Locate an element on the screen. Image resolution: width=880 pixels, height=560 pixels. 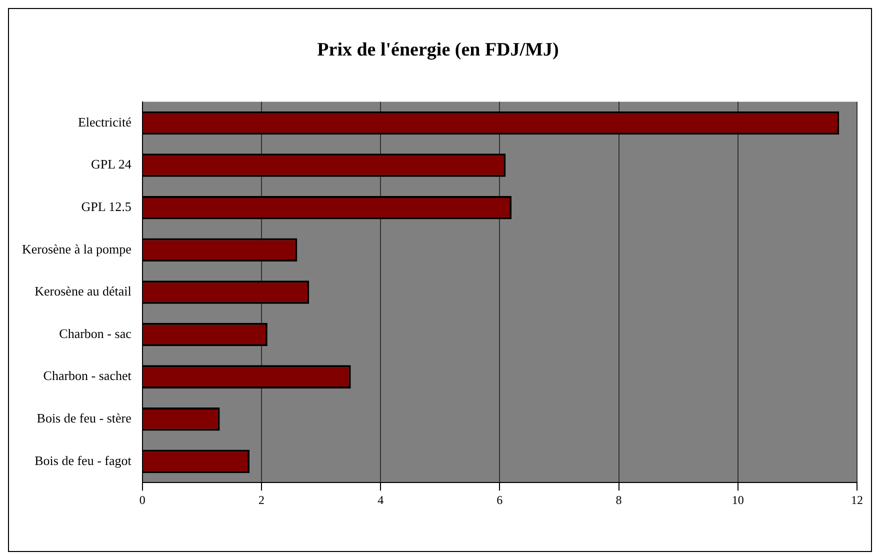
y-tick-label: GPL 24 is located at coordinates (111, 164).